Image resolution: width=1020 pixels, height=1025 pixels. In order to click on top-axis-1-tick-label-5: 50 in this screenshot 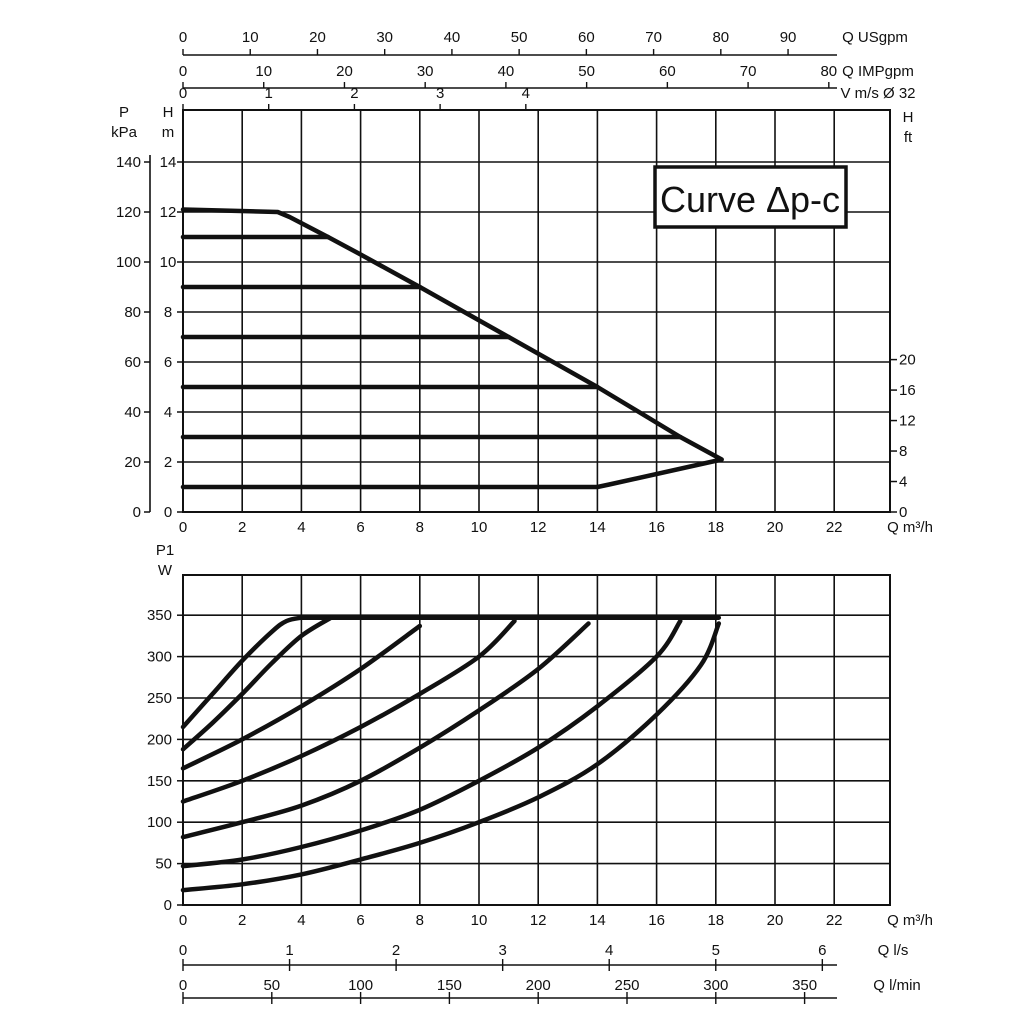, I will do `click(586, 71)`.